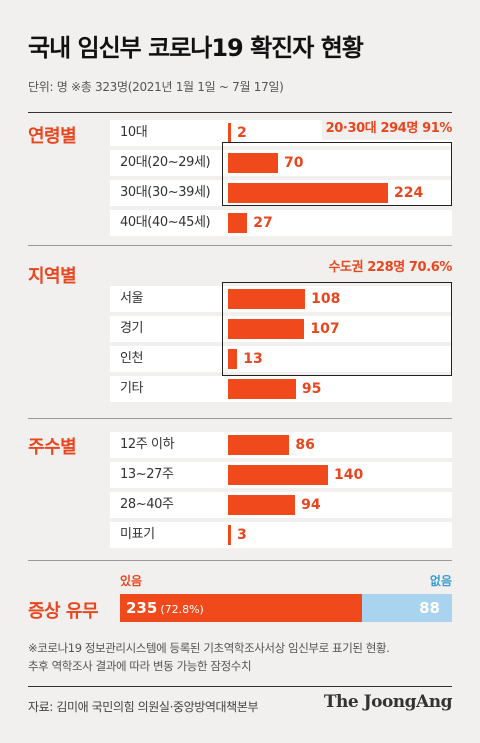 The height and width of the screenshot is (743, 480). I want to click on value-label-yes: 235 (72.8%), so click(165, 608).